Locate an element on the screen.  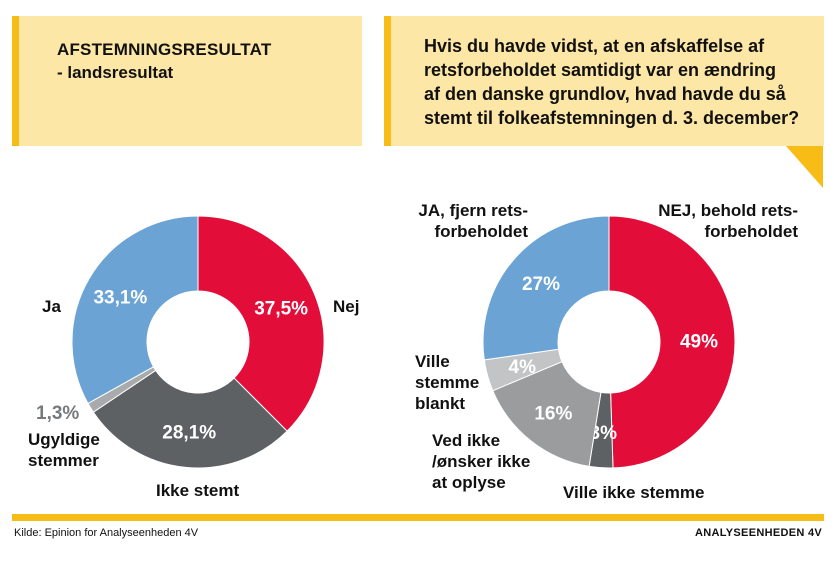
question-line: af den danske grundlov, hvad havde du så is located at coordinates (605, 94).